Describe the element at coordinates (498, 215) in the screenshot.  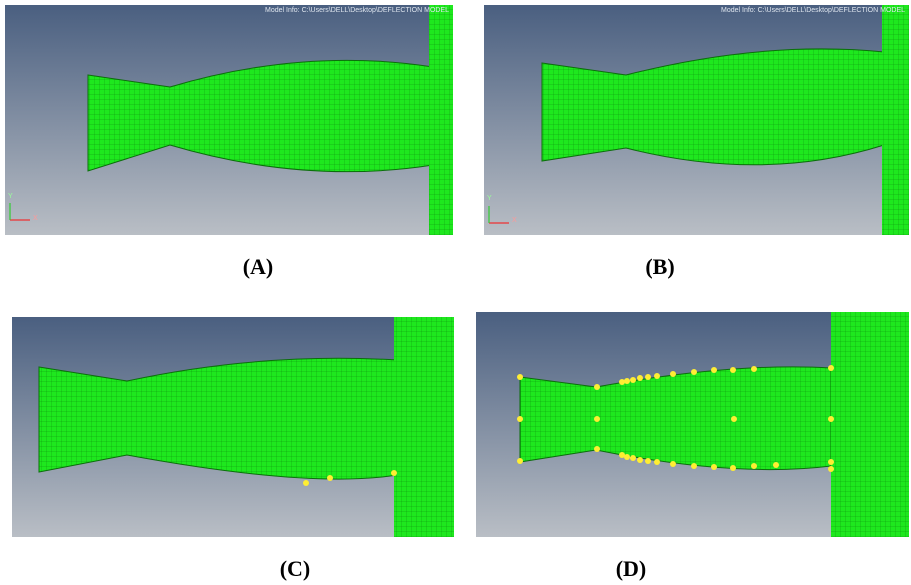
I see `axis-triad-b` at that location.